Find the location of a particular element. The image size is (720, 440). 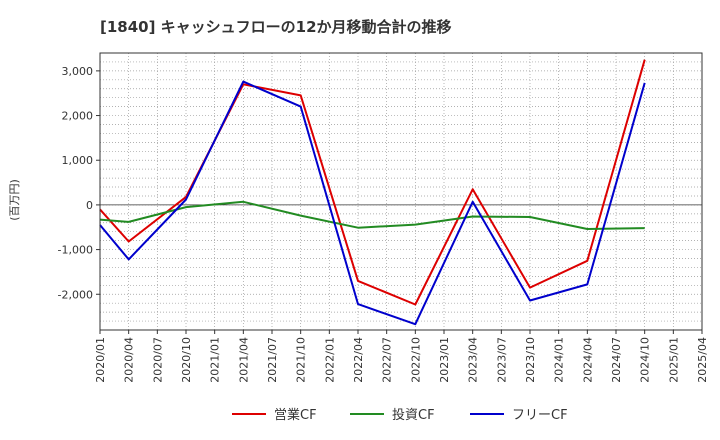

x-tick-label: 2022/10 is located at coordinates (415, 360).